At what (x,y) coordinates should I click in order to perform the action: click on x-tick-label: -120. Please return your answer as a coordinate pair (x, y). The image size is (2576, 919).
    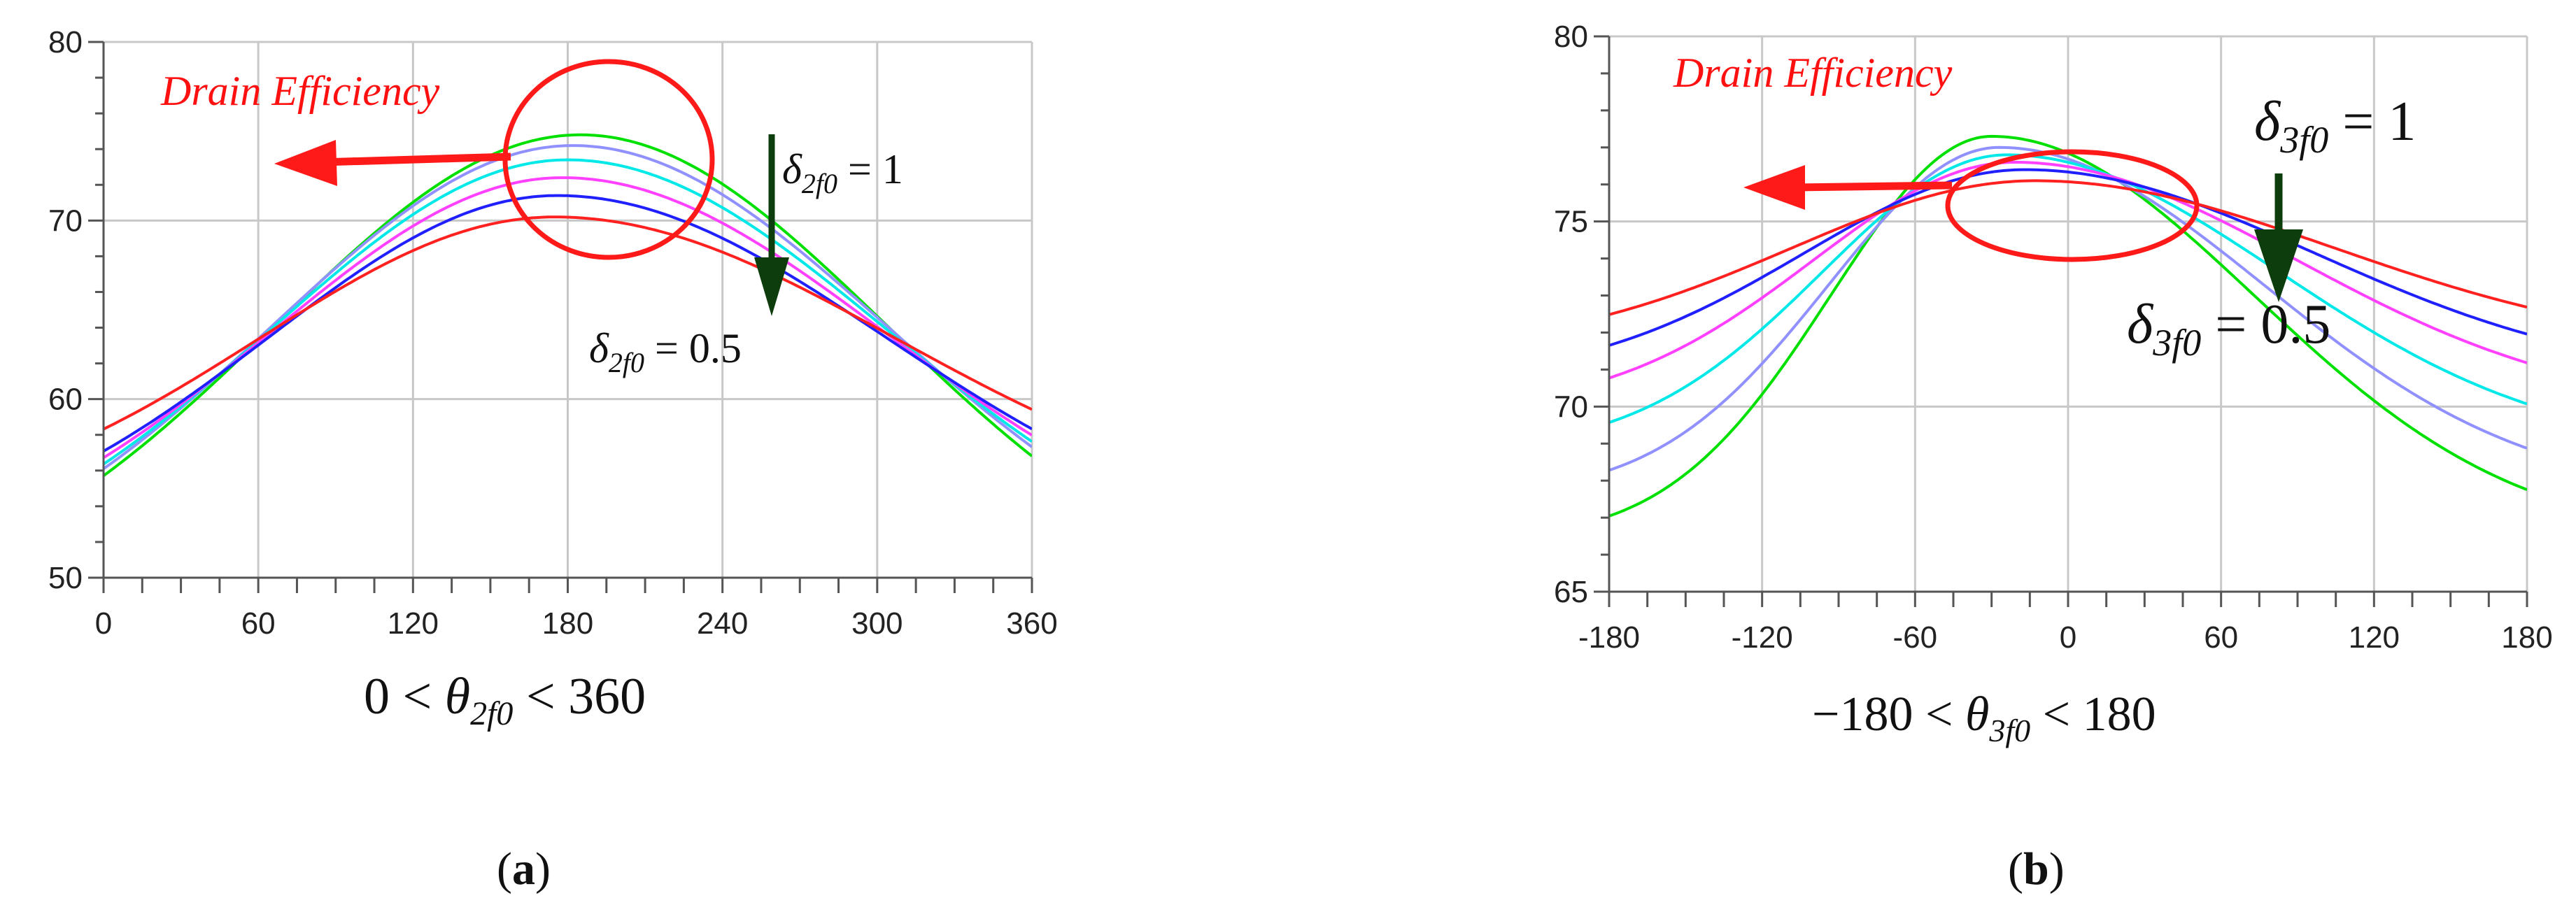
    Looking at the image, I should click on (1762, 638).